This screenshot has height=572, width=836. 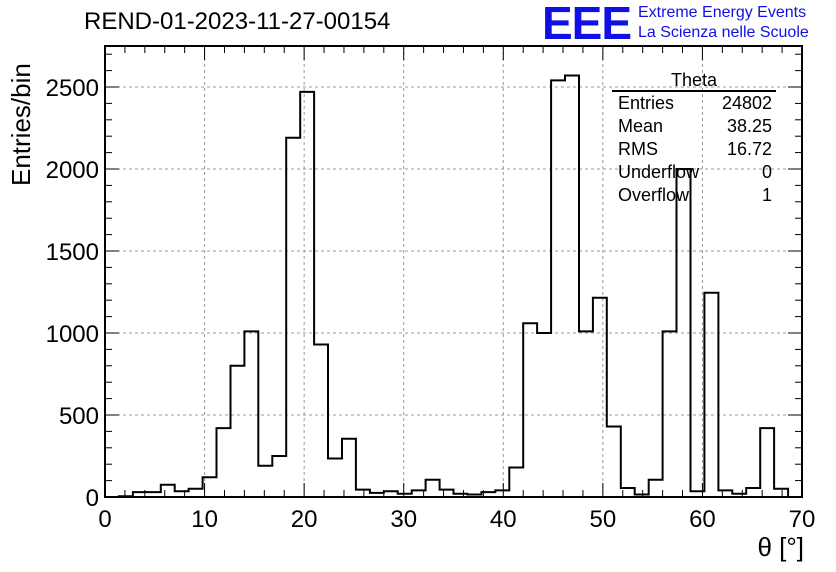 I want to click on stats-value: 0, so click(x=766, y=172).